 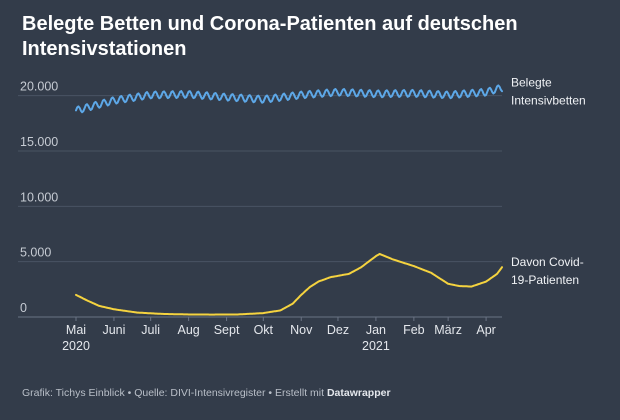 What do you see at coordinates (264, 330) in the screenshot?
I see `x-tick-label: Okt` at bounding box center [264, 330].